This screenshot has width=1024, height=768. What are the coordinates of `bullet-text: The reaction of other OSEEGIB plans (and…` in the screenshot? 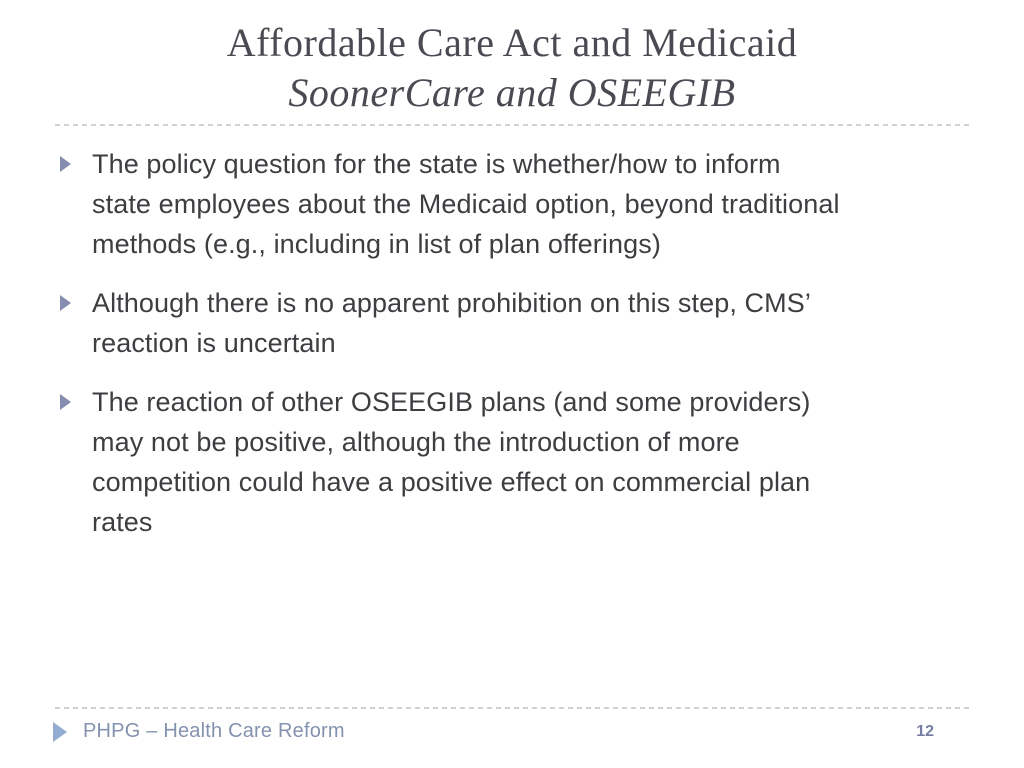 It's located at (451, 462).